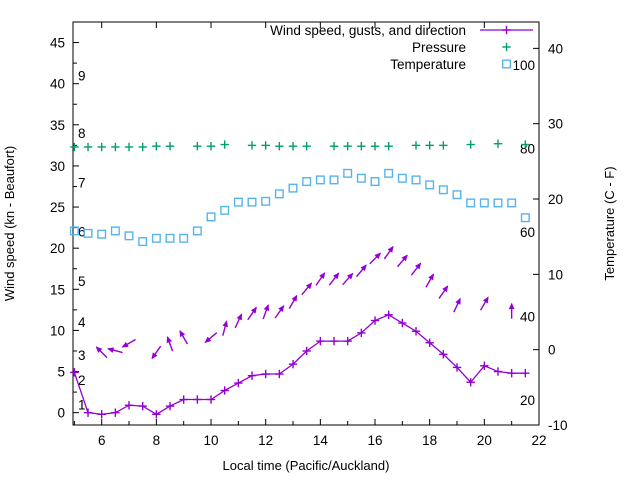  Describe the element at coordinates (82, 404) in the screenshot. I see `beaufort-scale-label: 1` at that location.